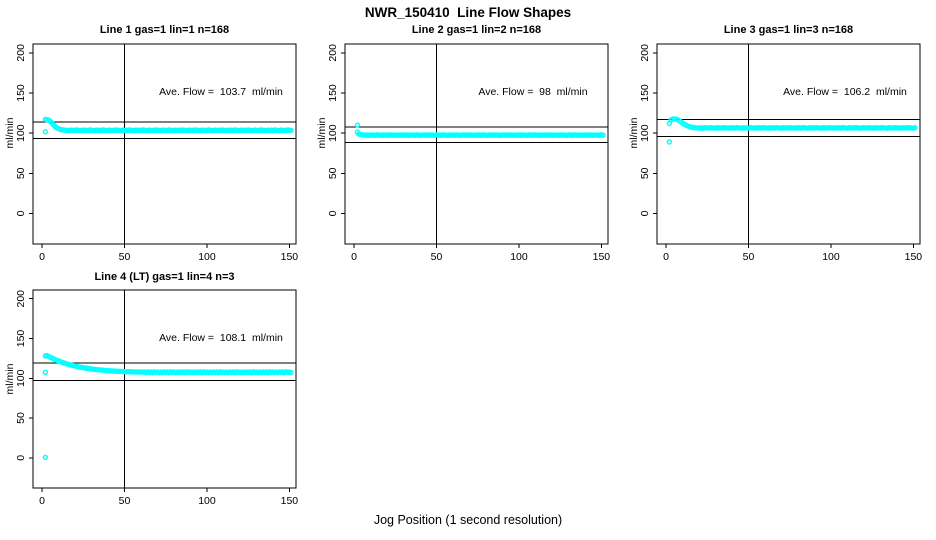 The width and height of the screenshot is (936, 540). Describe the element at coordinates (476, 30) in the screenshot. I see `panel-2-title: Line 2 gas=1 lin=2 n=168` at that location.